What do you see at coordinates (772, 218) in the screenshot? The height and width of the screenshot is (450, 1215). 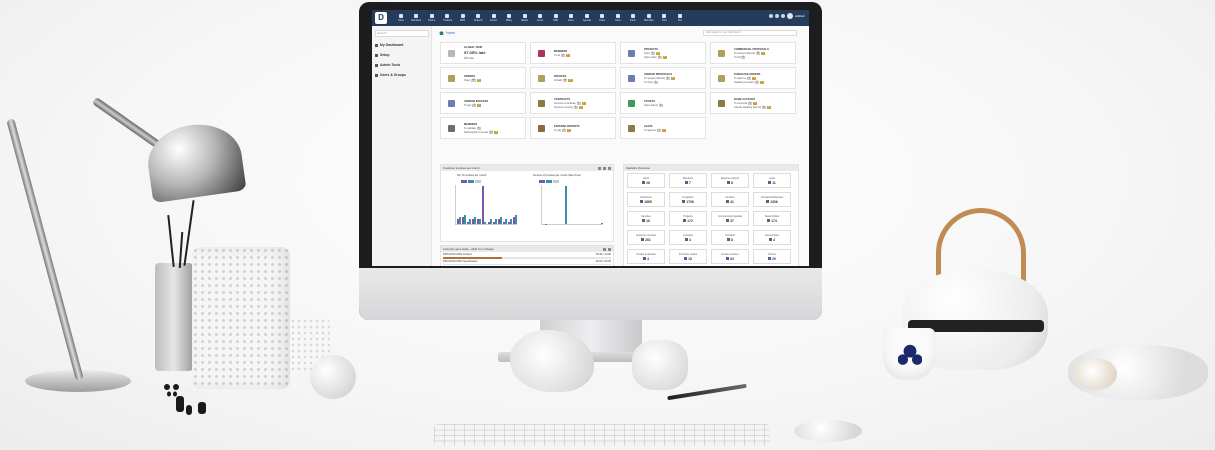 I see `stat-tile: Sales Orders 174` at bounding box center [772, 218].